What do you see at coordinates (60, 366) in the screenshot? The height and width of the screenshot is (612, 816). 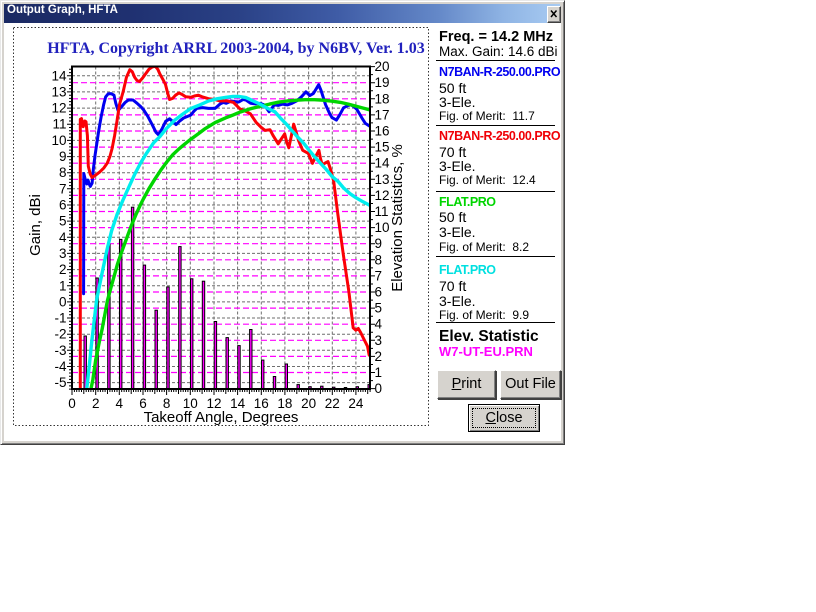 I see `svg-text: -4` at bounding box center [60, 366].